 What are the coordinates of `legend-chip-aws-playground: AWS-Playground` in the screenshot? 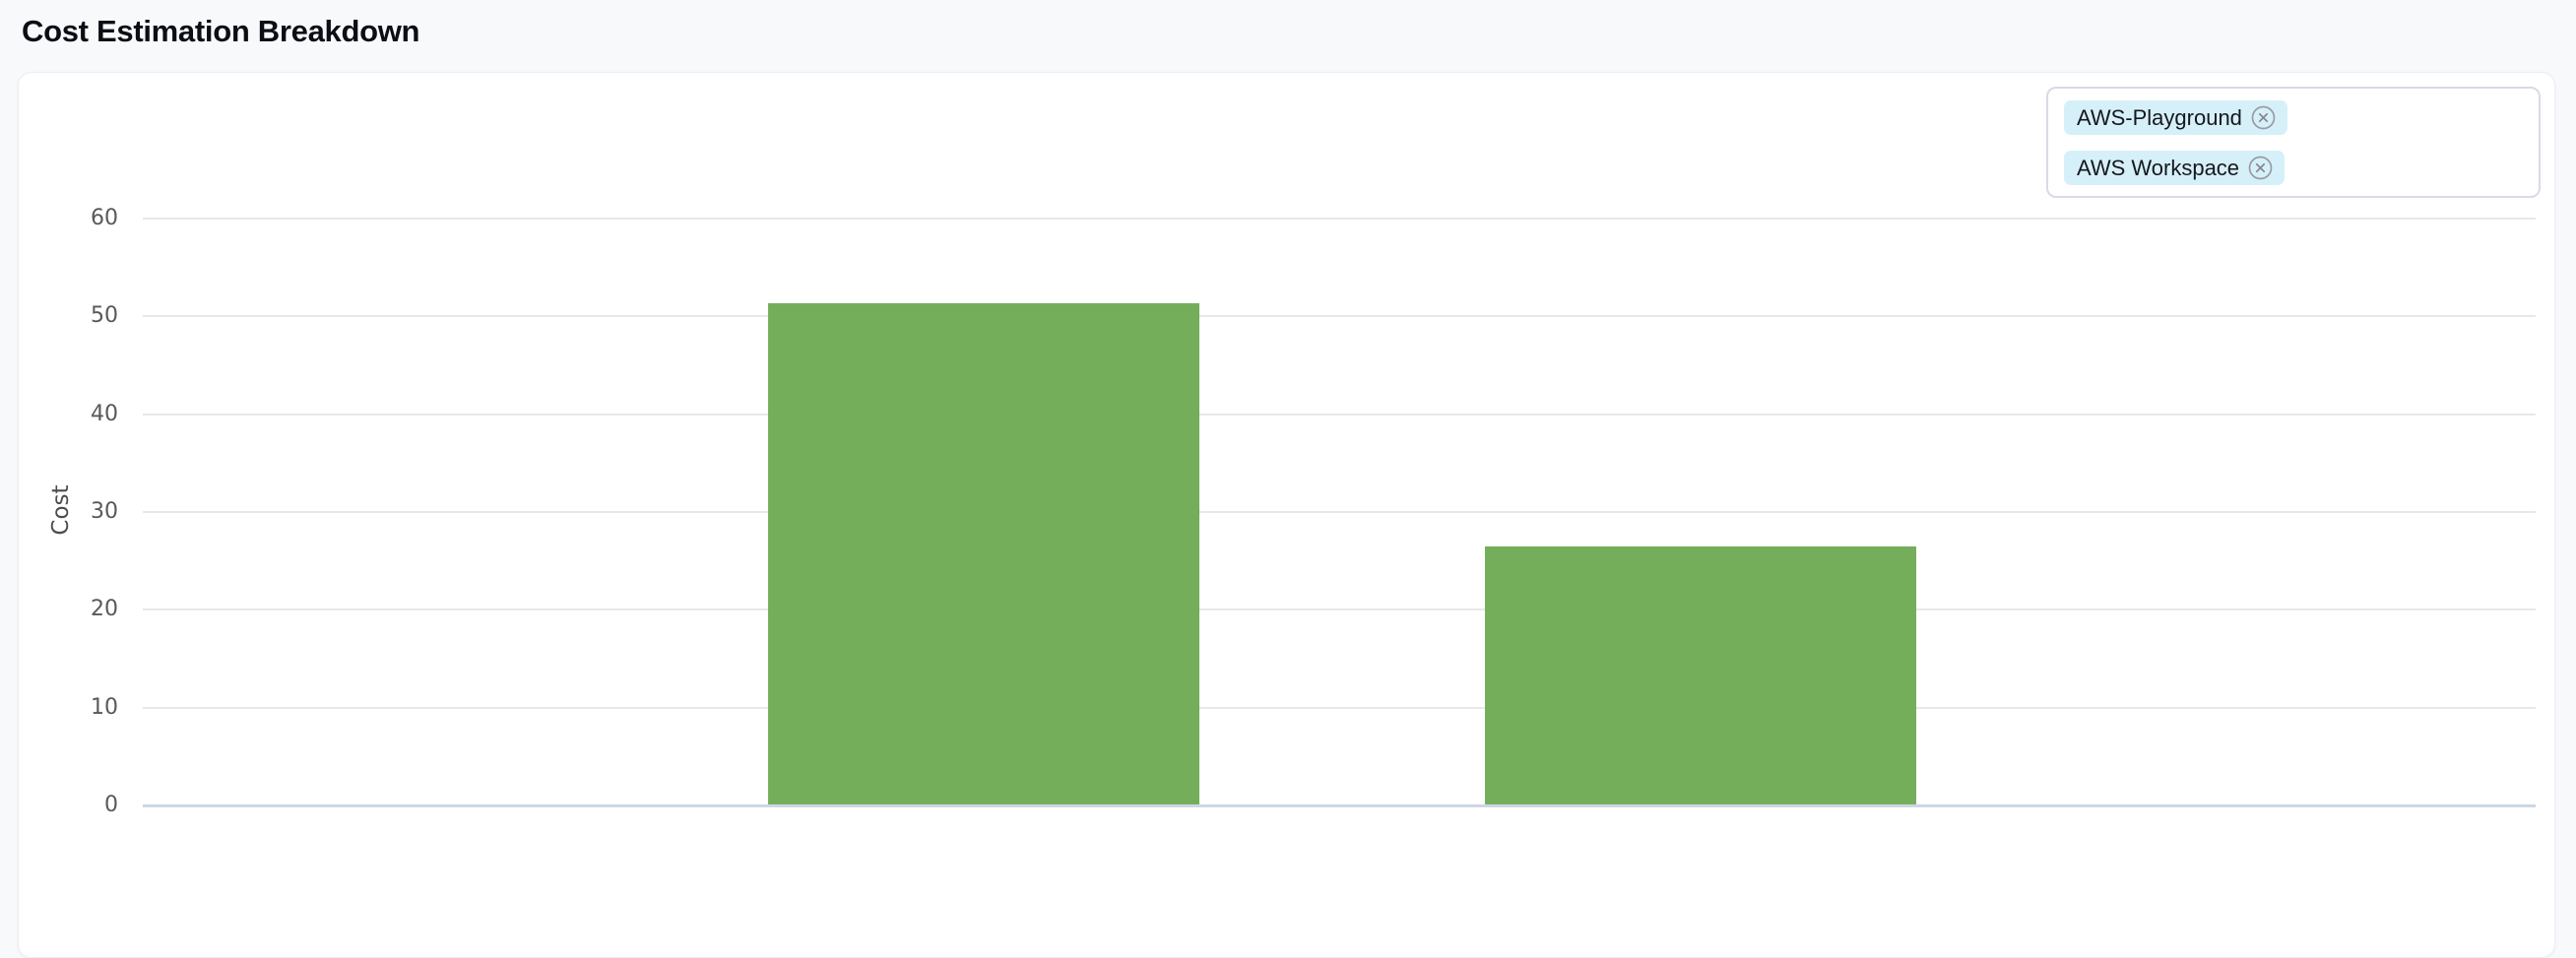 It's located at (2175, 118).